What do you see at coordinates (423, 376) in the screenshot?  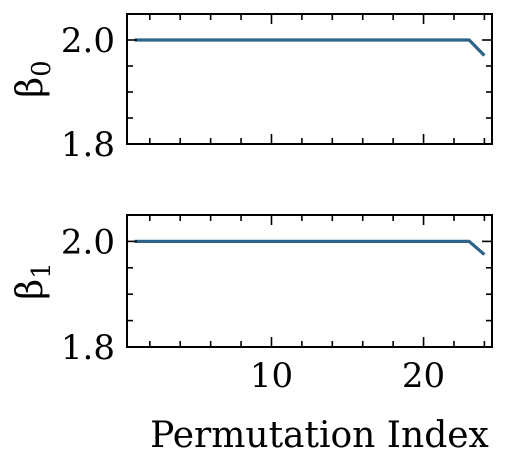 I see `x-tick-label: 20` at bounding box center [423, 376].